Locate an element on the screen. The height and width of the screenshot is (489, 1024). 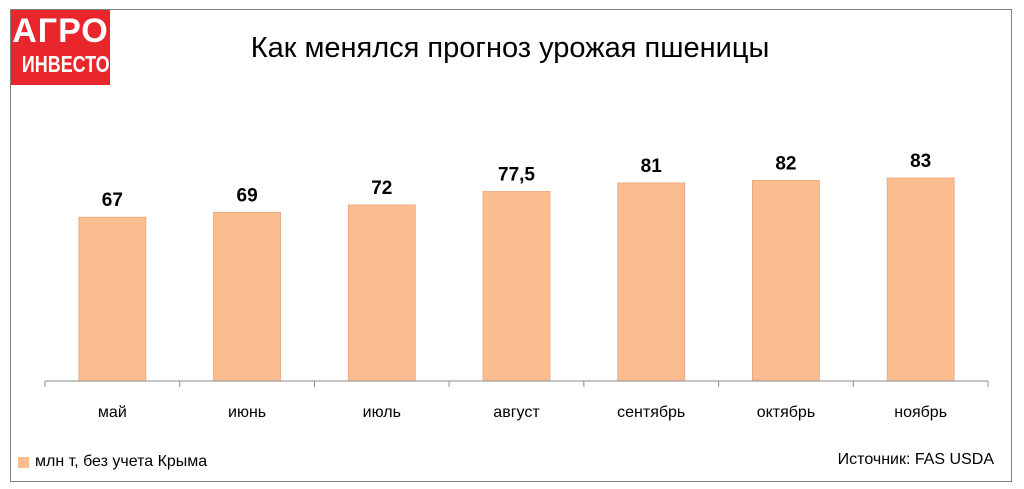
tick-label: май is located at coordinates (112, 412).